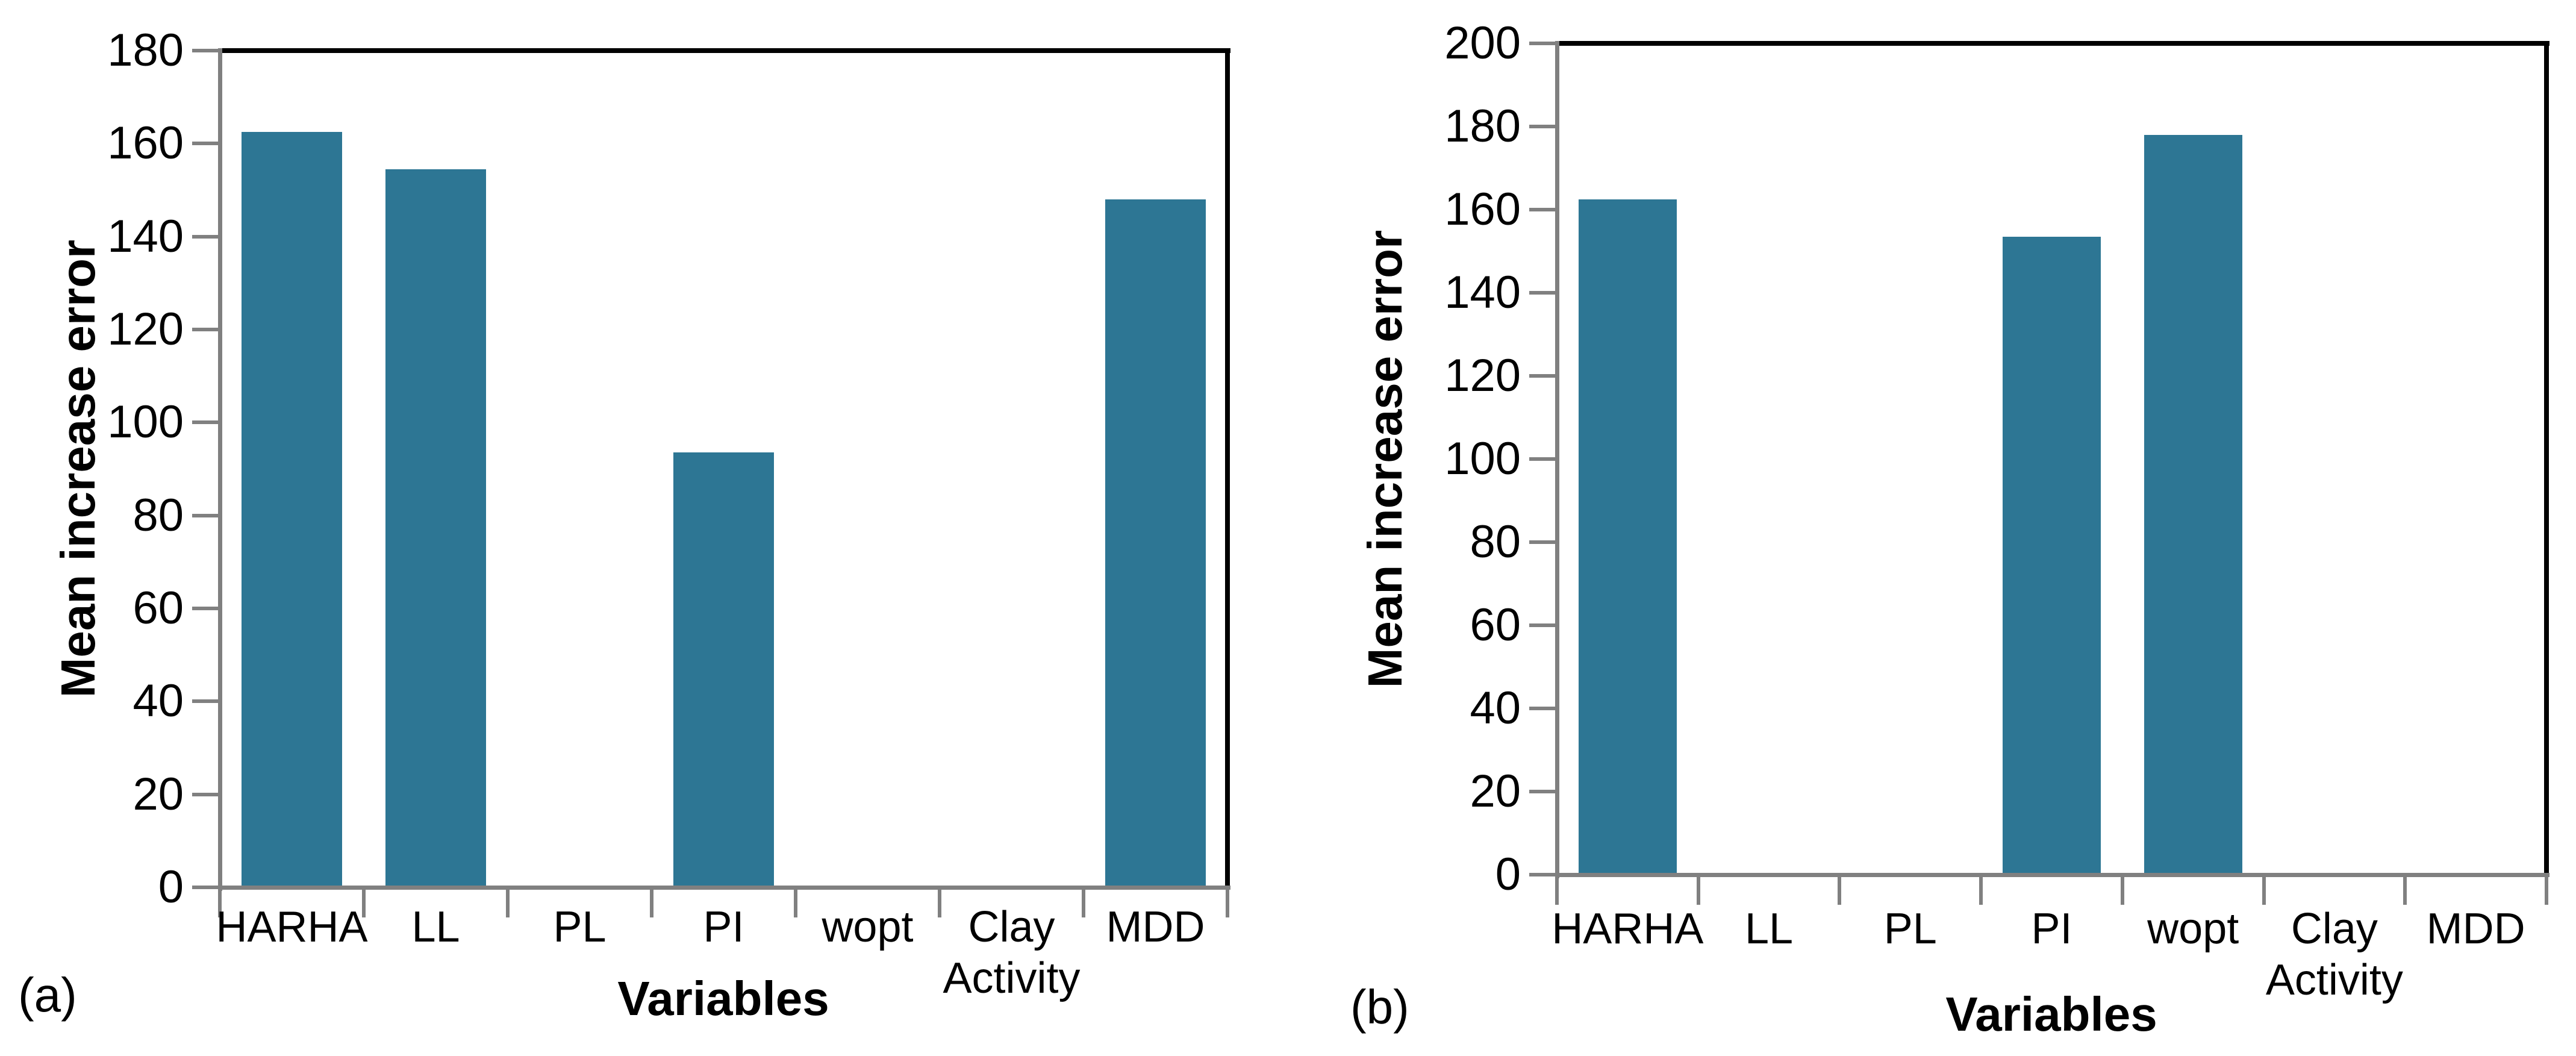  What do you see at coordinates (78, 469) in the screenshot?
I see `y-axis-title-a: Mean increase error` at bounding box center [78, 469].